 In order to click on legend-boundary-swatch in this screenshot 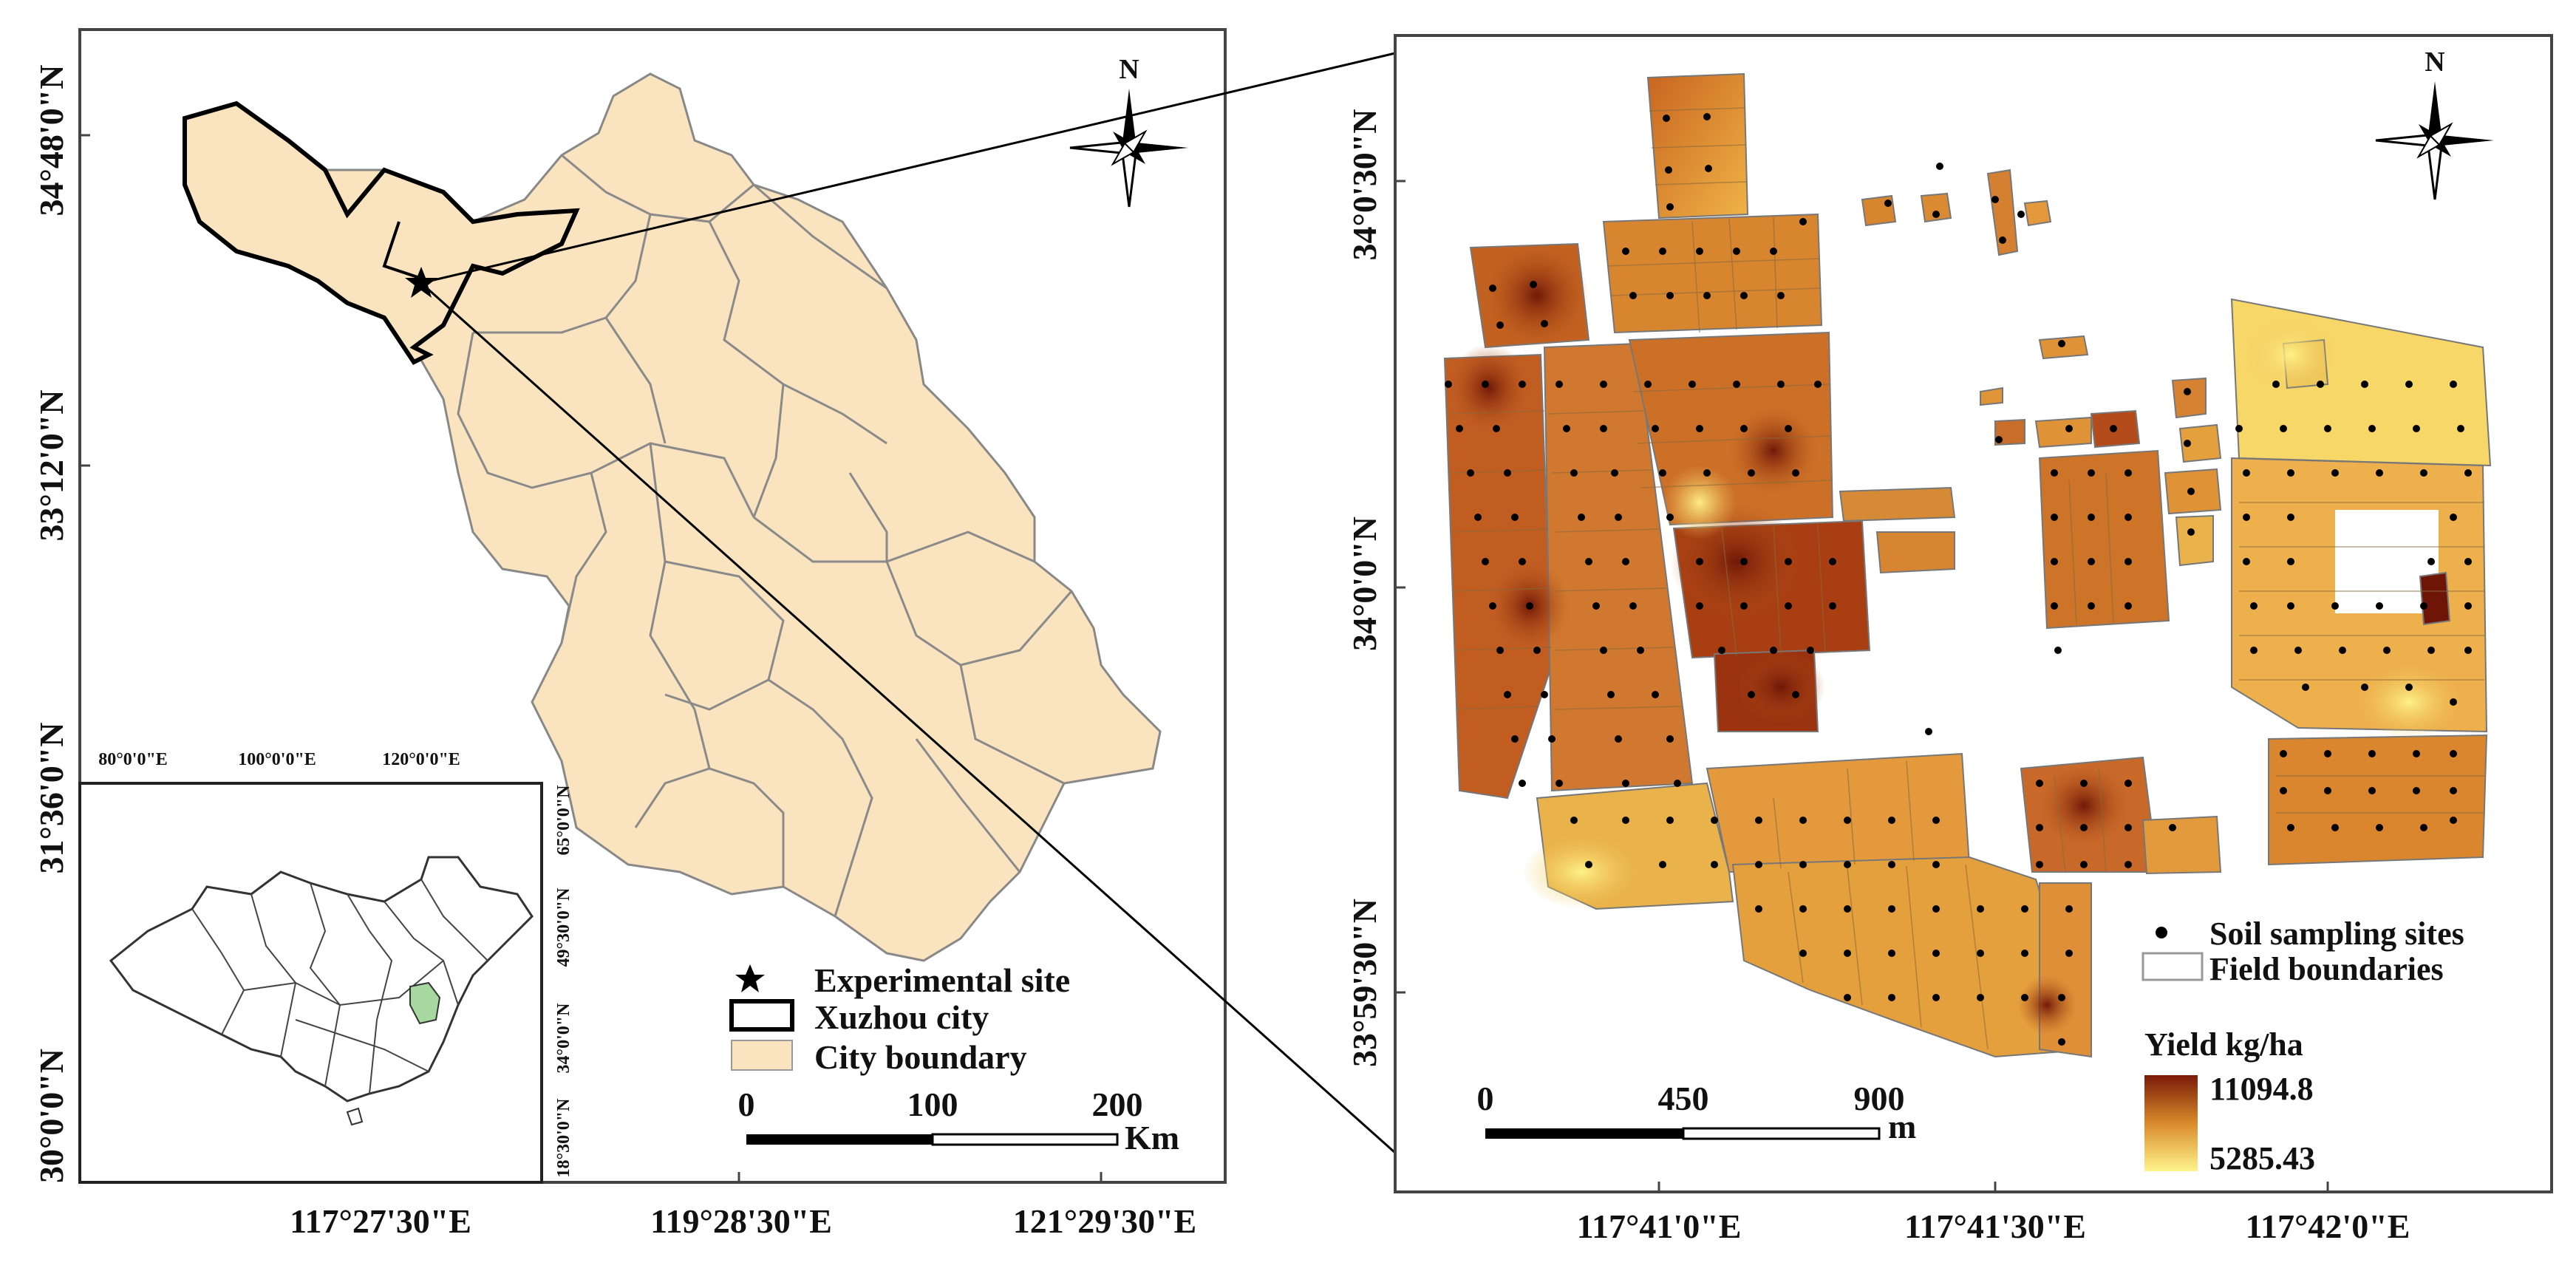, I will do `click(762, 1056)`.